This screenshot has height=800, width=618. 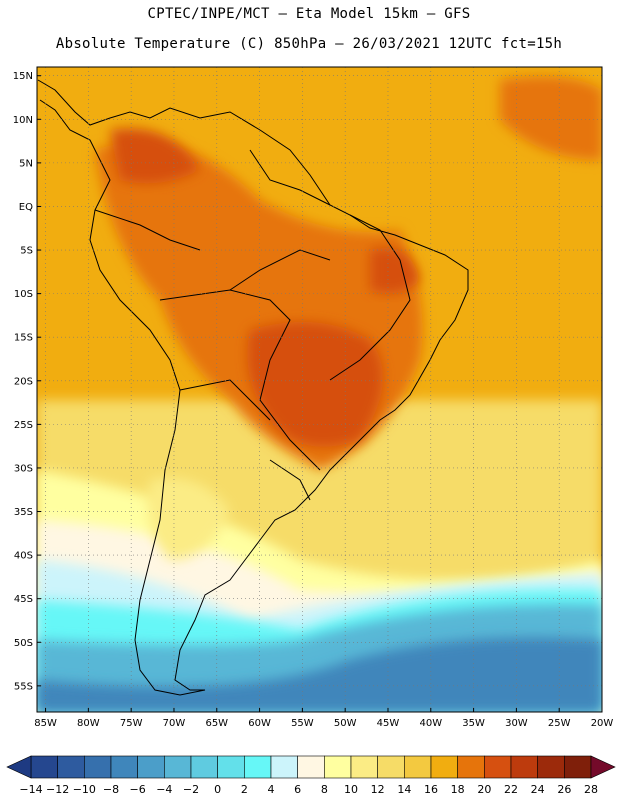 I want to click on colorbar-tick-label: 18, so click(x=458, y=789).